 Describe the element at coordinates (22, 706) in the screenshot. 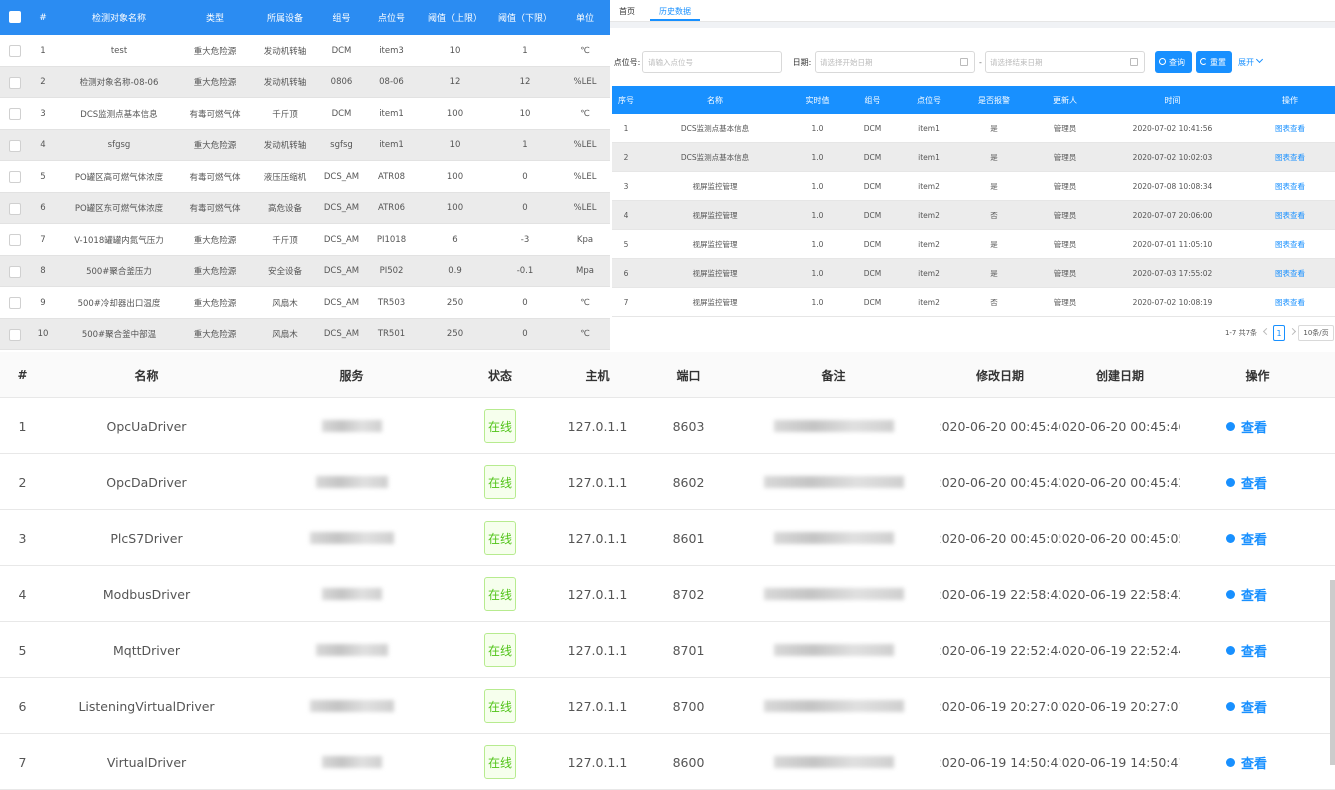

I see `table-cell: 6` at that location.